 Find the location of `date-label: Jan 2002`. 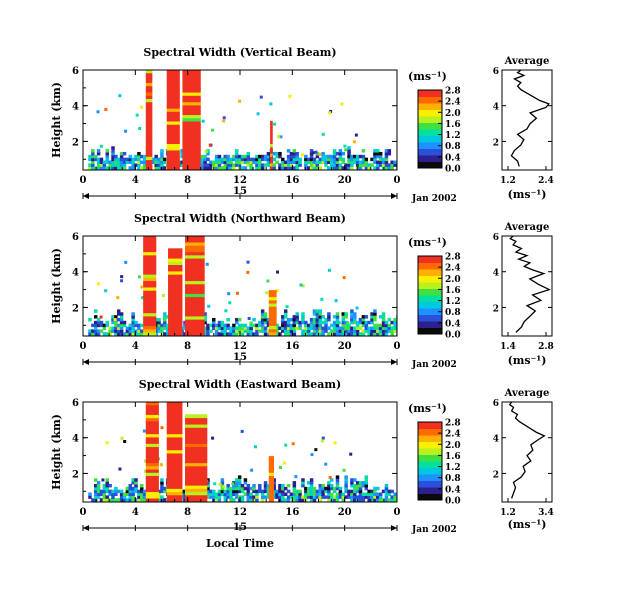

date-label: Jan 2002 is located at coordinates (434, 530).